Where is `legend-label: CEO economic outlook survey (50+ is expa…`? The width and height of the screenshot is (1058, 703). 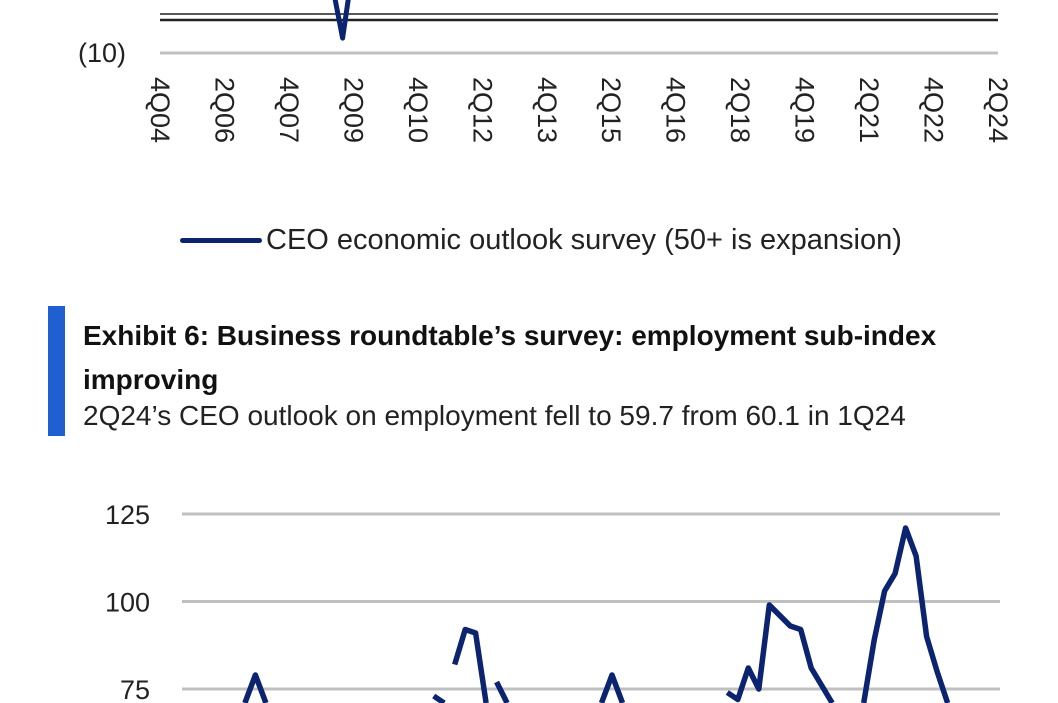
legend-label: CEO economic outlook survey (50+ is expa… is located at coordinates (584, 239).